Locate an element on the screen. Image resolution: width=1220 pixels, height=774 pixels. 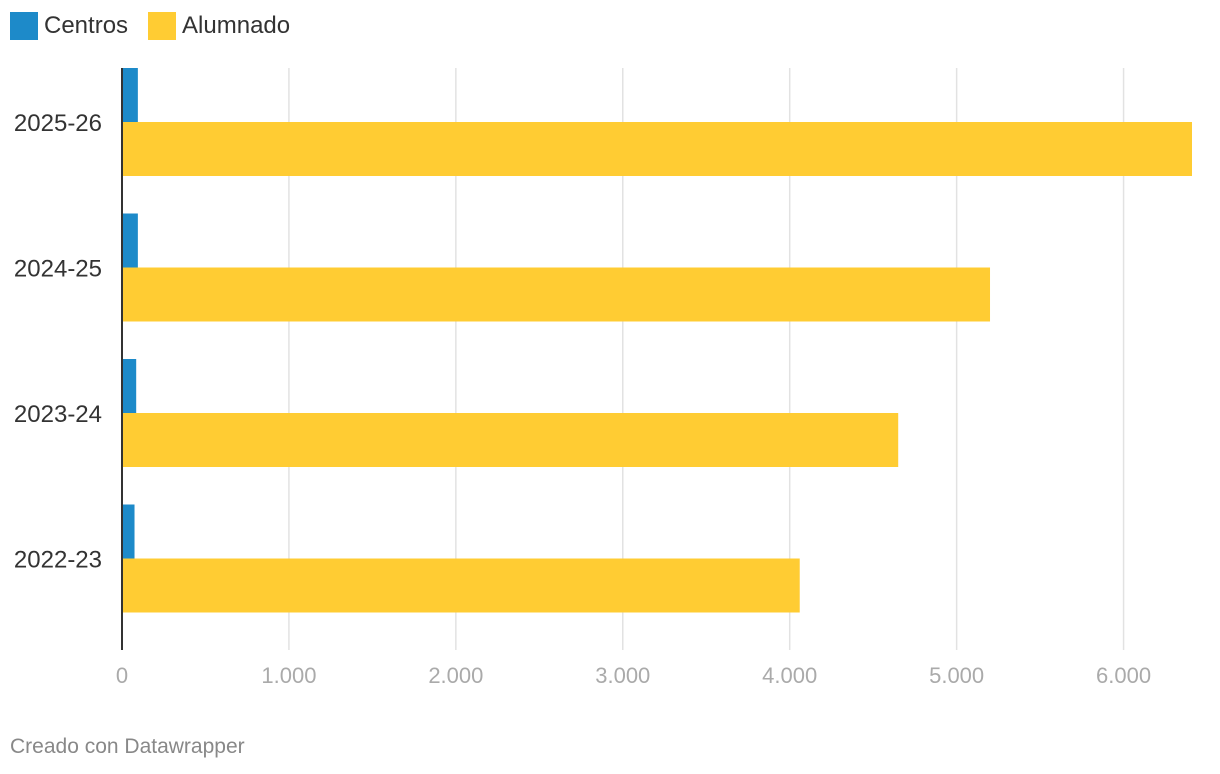
x-tick-label-3: 3.000 is located at coordinates (622, 675).